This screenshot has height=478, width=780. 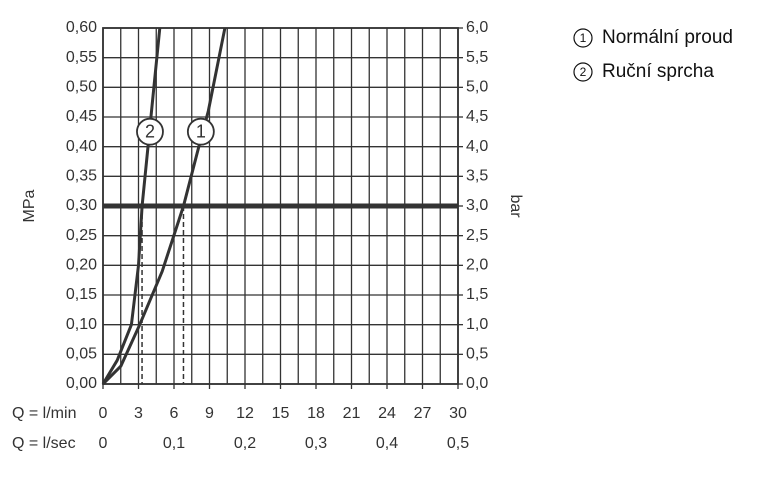 I want to click on curve-marker-label: 2, so click(x=150, y=131).